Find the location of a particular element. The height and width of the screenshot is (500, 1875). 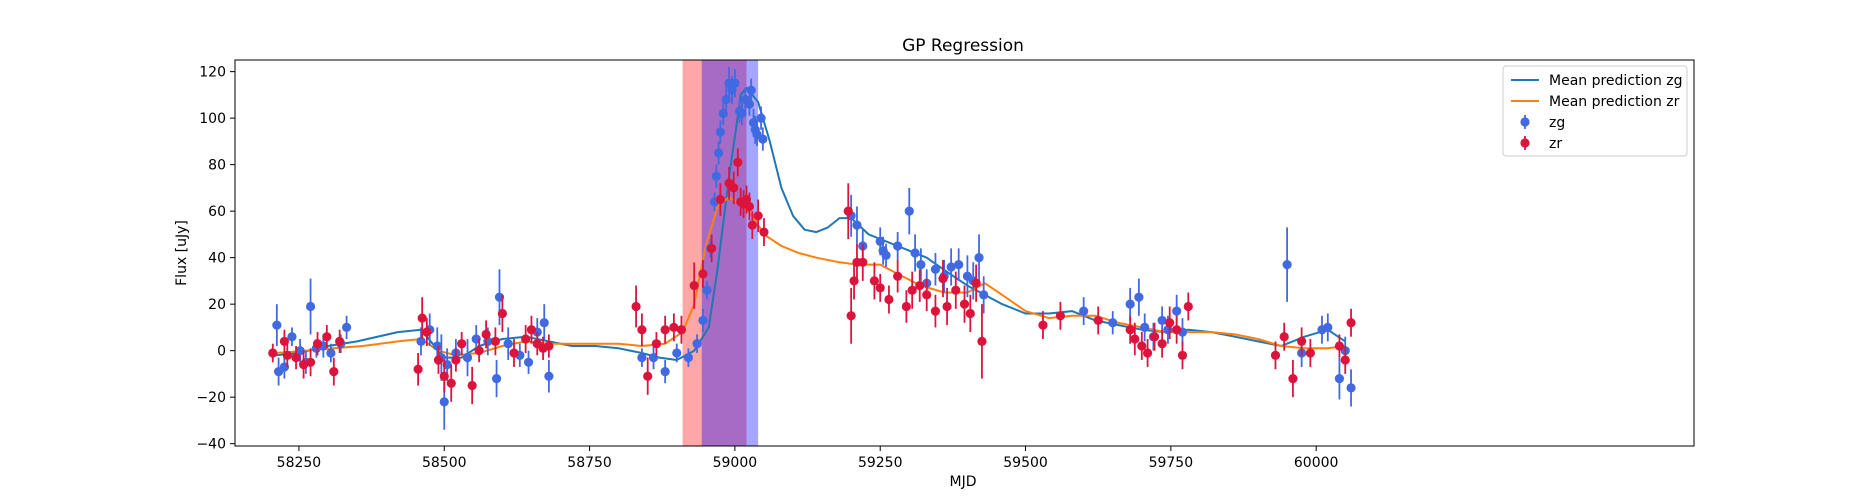

legend-label: zr is located at coordinates (1555, 144).